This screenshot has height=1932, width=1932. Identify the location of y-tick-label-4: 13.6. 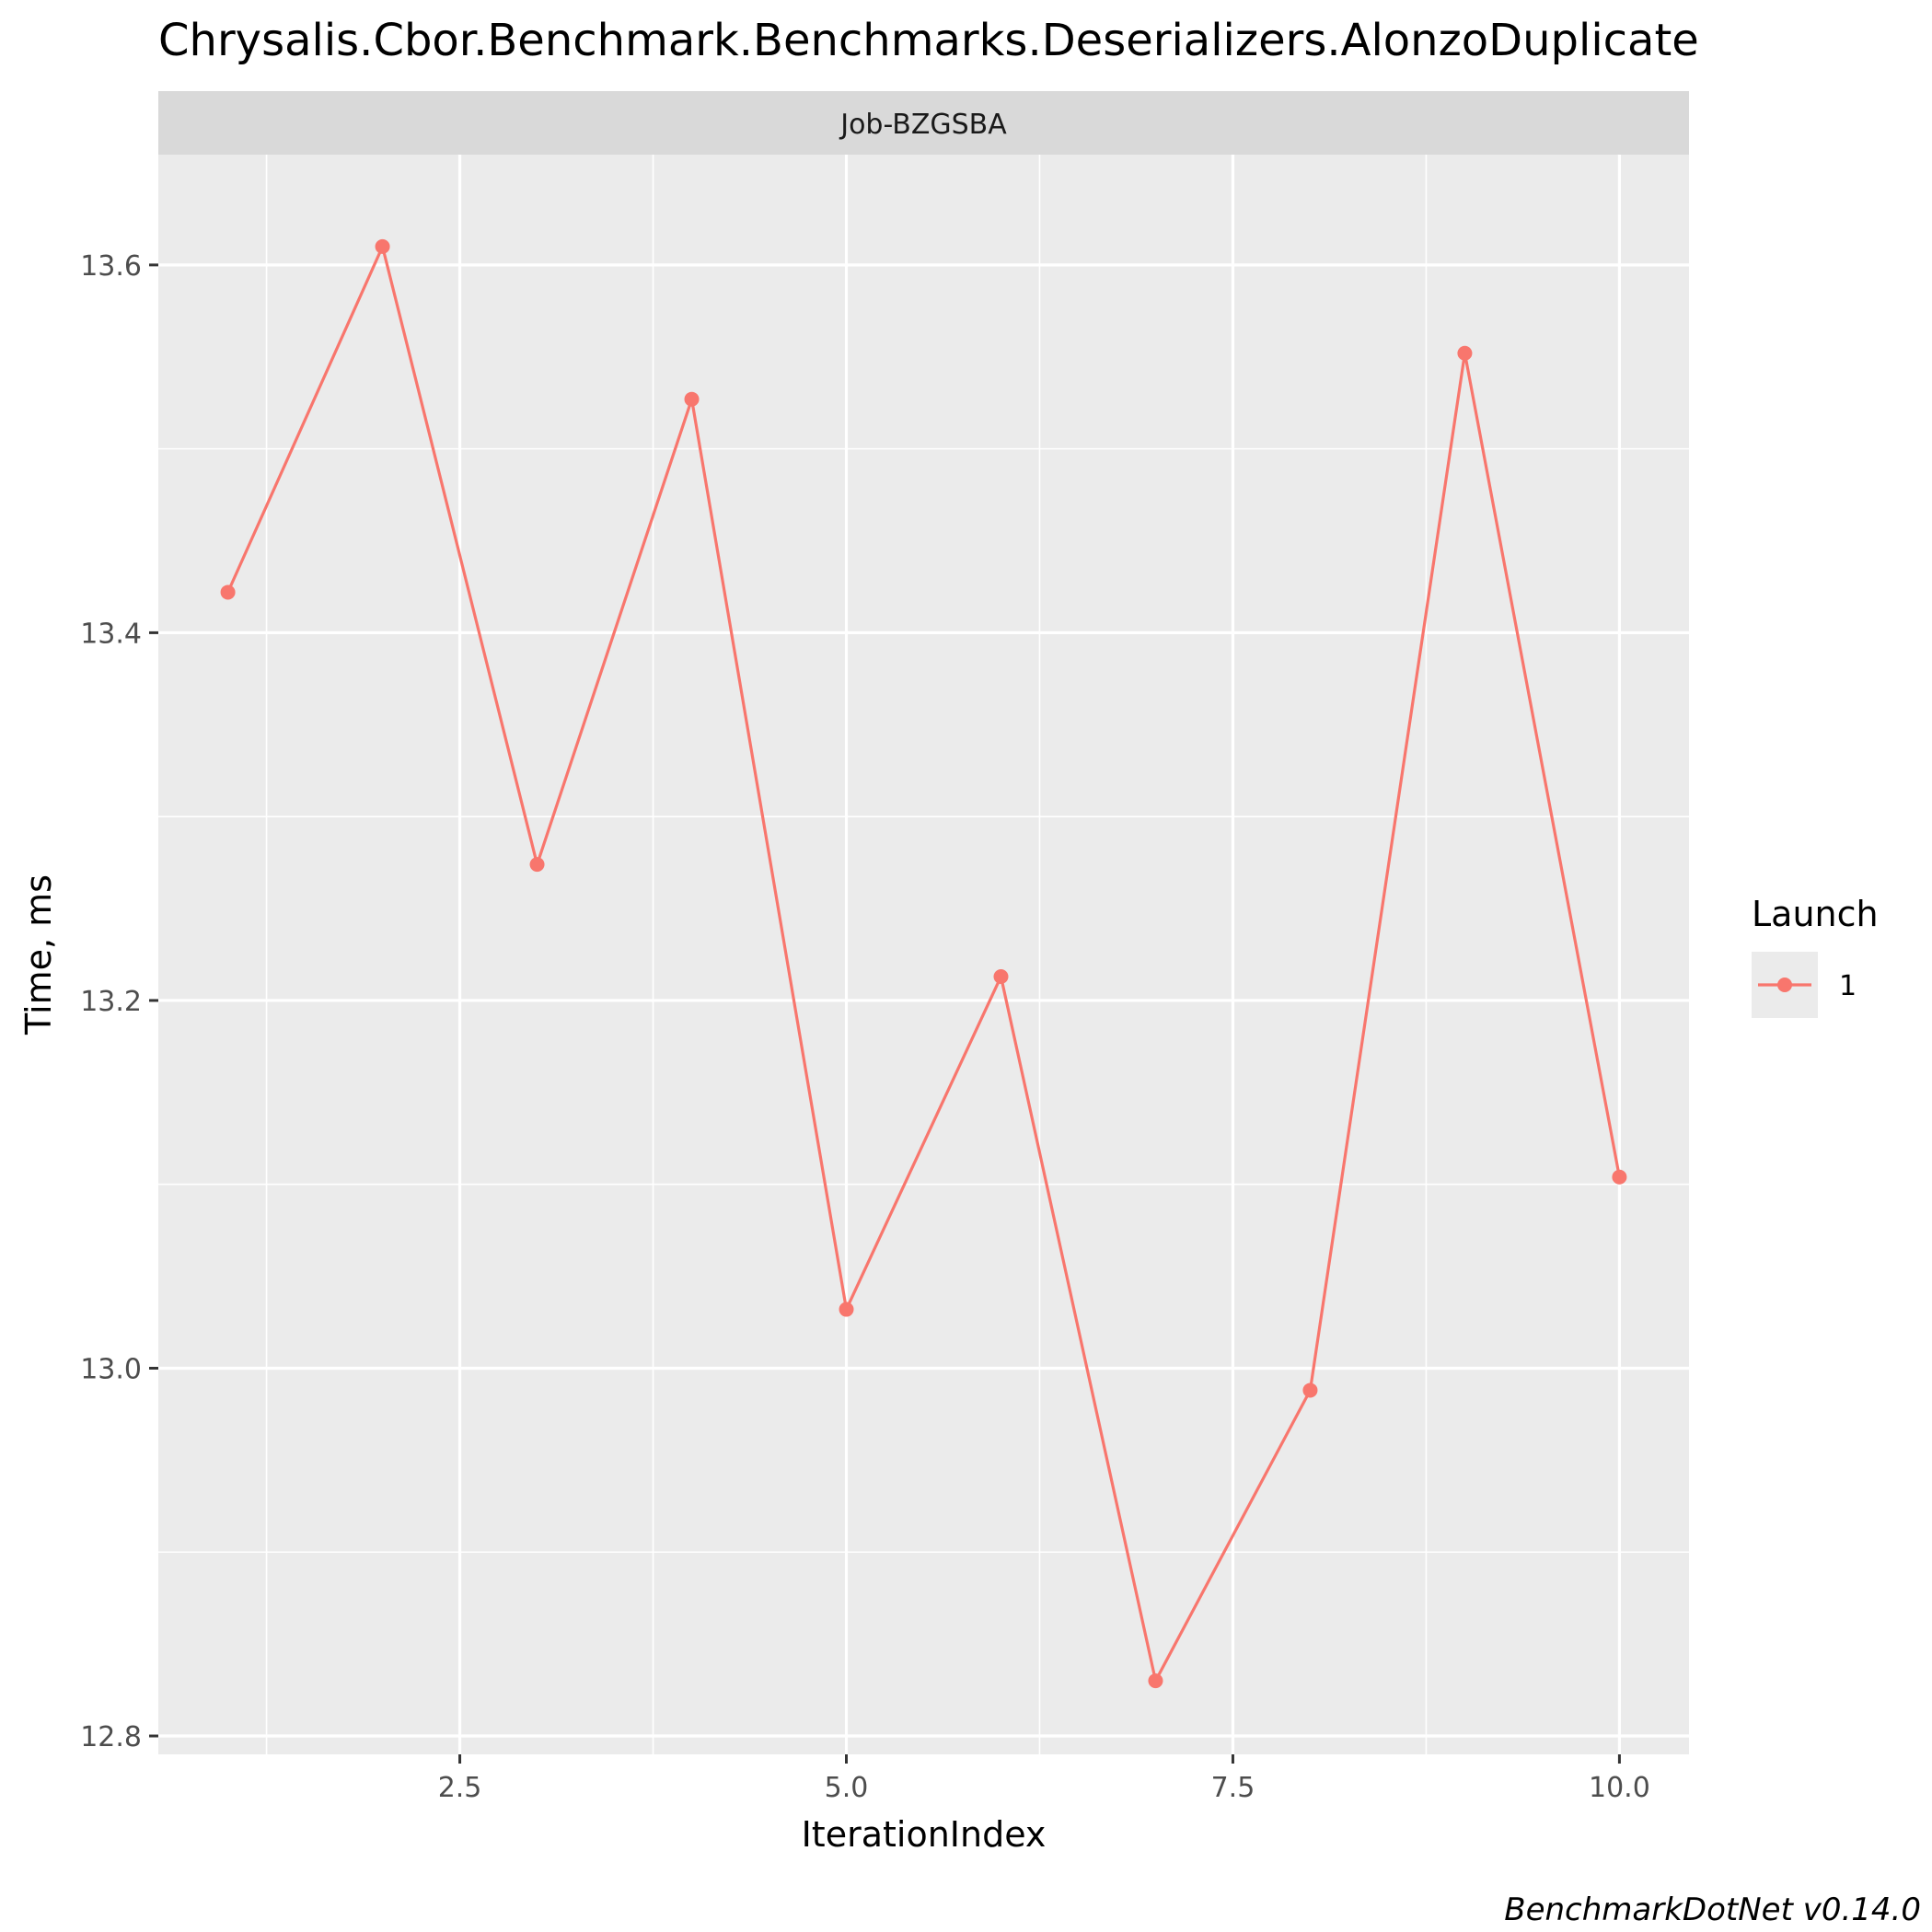
(111, 267).